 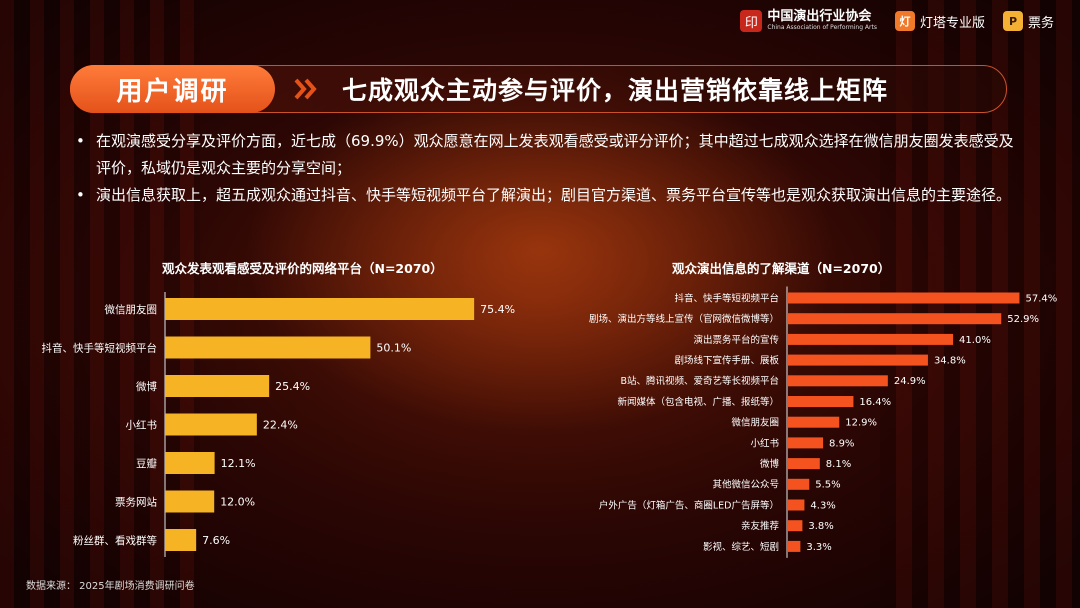 What do you see at coordinates (819, 16) in the screenshot?
I see `association-name: 中国演出行业协会` at bounding box center [819, 16].